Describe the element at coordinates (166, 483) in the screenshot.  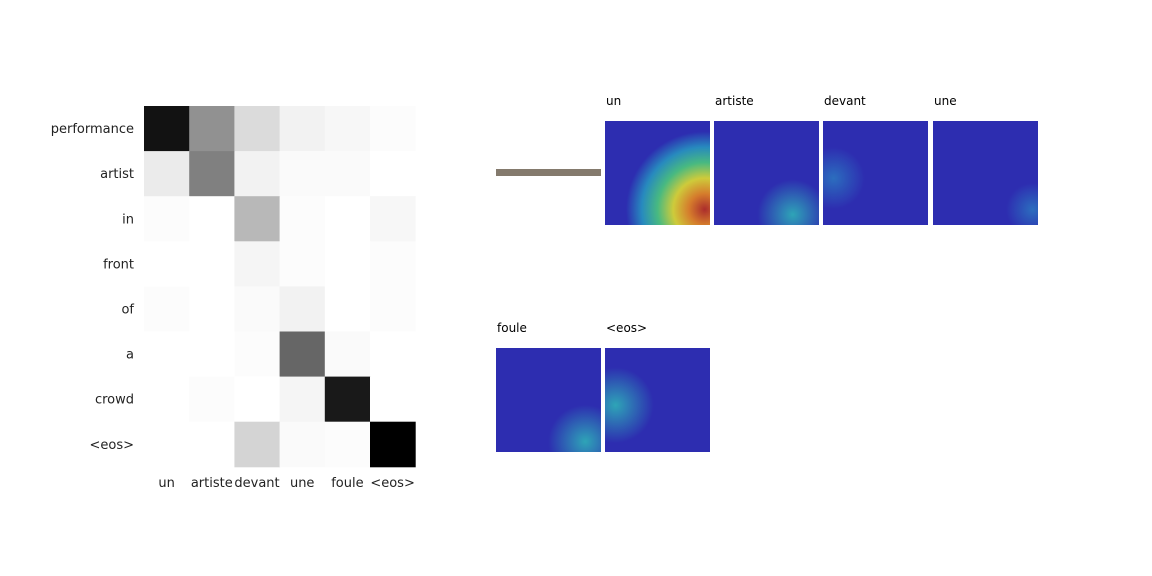
I see `x-tick-label: un` at that location.